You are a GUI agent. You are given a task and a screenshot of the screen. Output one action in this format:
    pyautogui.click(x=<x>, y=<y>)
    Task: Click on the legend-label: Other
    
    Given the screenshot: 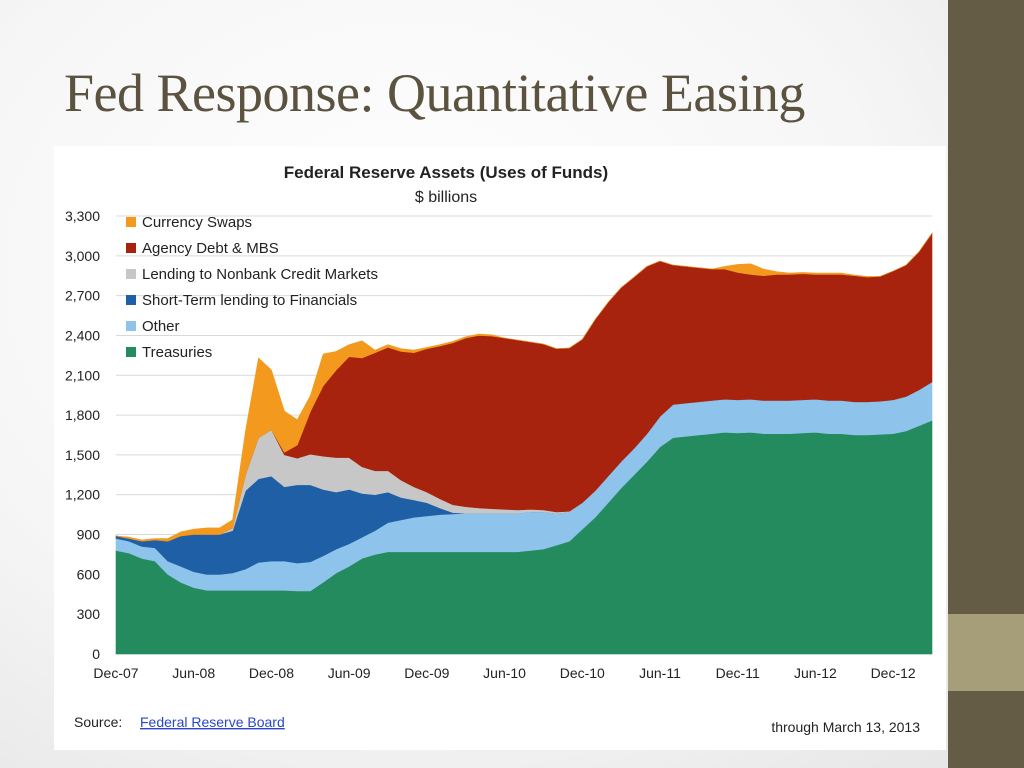 What is the action you would take?
    pyautogui.click(x=161, y=326)
    